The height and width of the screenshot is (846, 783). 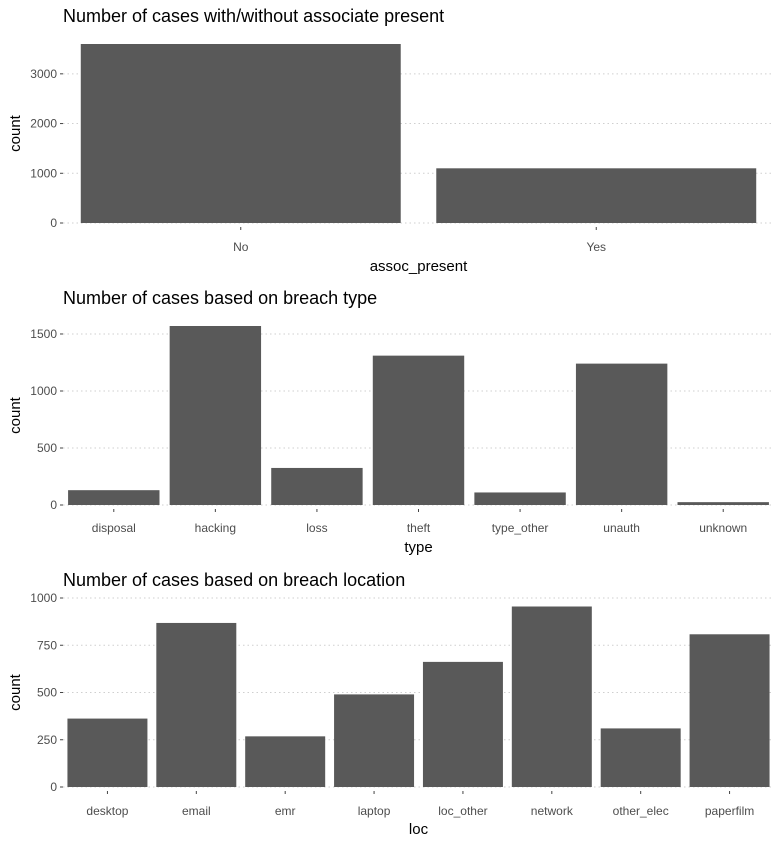 What do you see at coordinates (640, 757) in the screenshot?
I see `bar-other_elec` at bounding box center [640, 757].